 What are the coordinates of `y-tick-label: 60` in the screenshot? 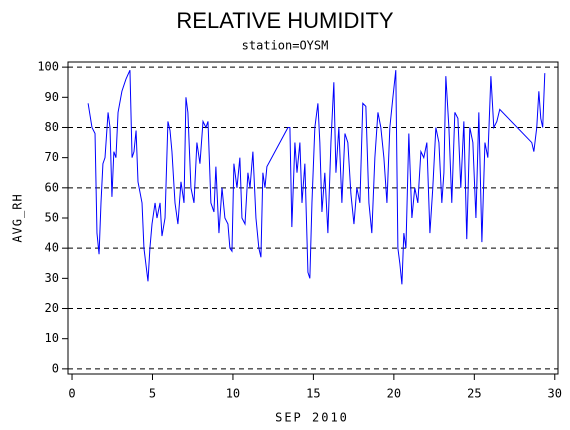 It's located at (52, 187).